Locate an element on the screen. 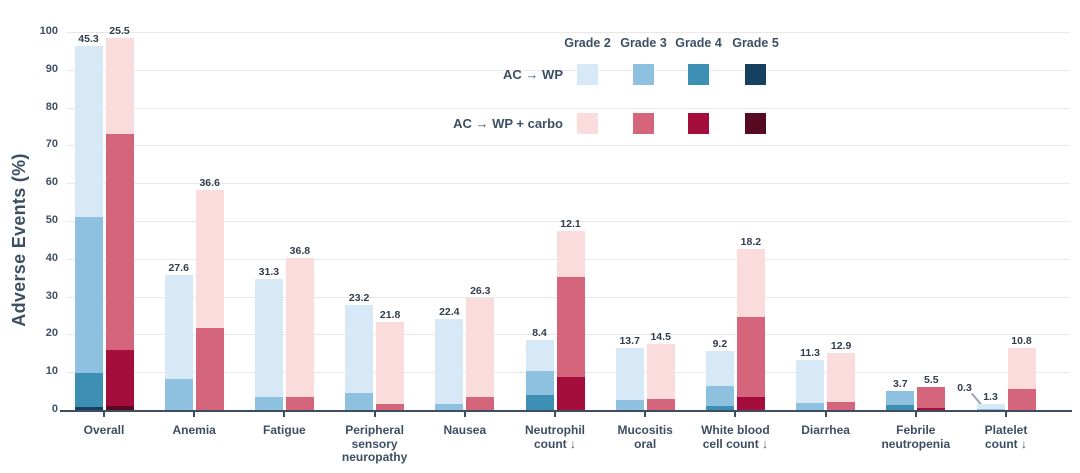 The width and height of the screenshot is (1080, 473). bar-value-label: 21.8 is located at coordinates (390, 314).